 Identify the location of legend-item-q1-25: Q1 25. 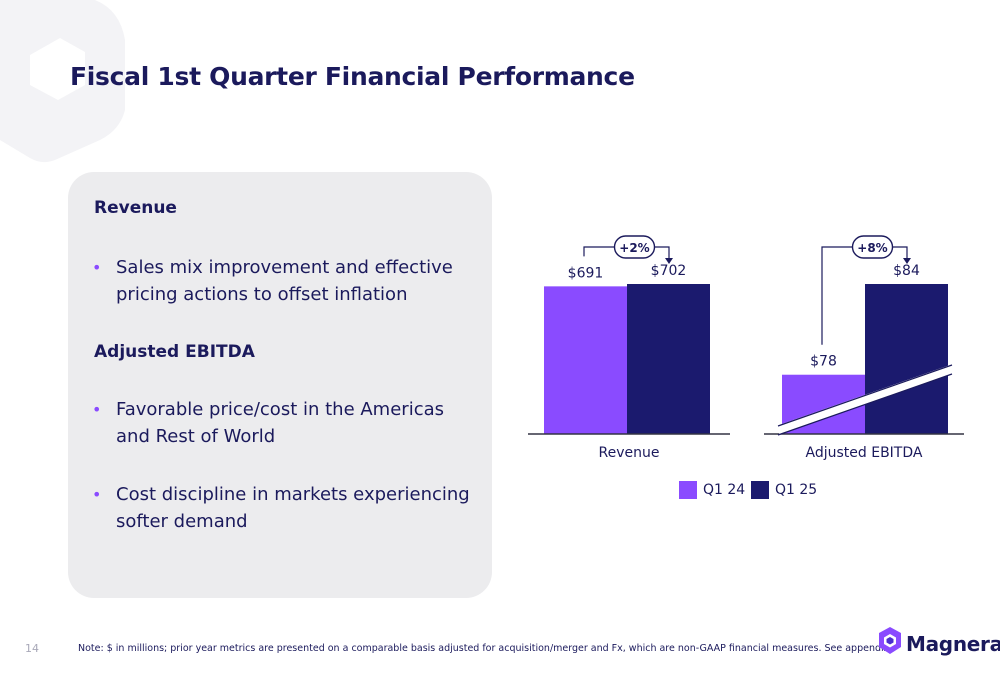
(784, 490).